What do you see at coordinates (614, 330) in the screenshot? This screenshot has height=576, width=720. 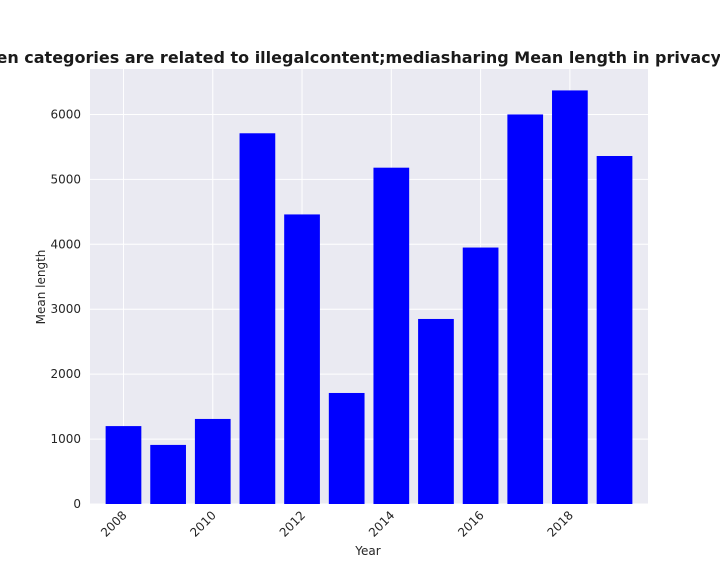 I see `bar-2019` at bounding box center [614, 330].